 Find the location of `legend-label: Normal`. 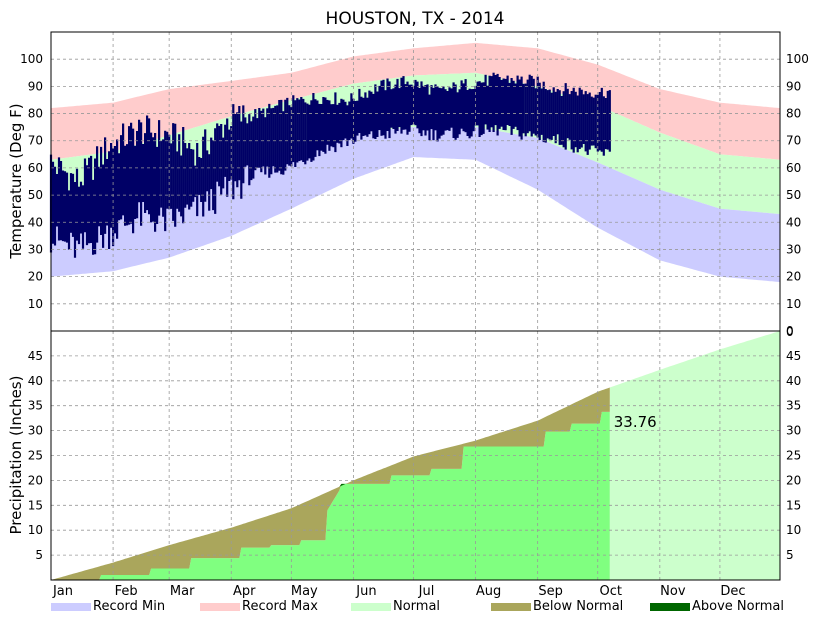

legend-label: Normal is located at coordinates (416, 606).